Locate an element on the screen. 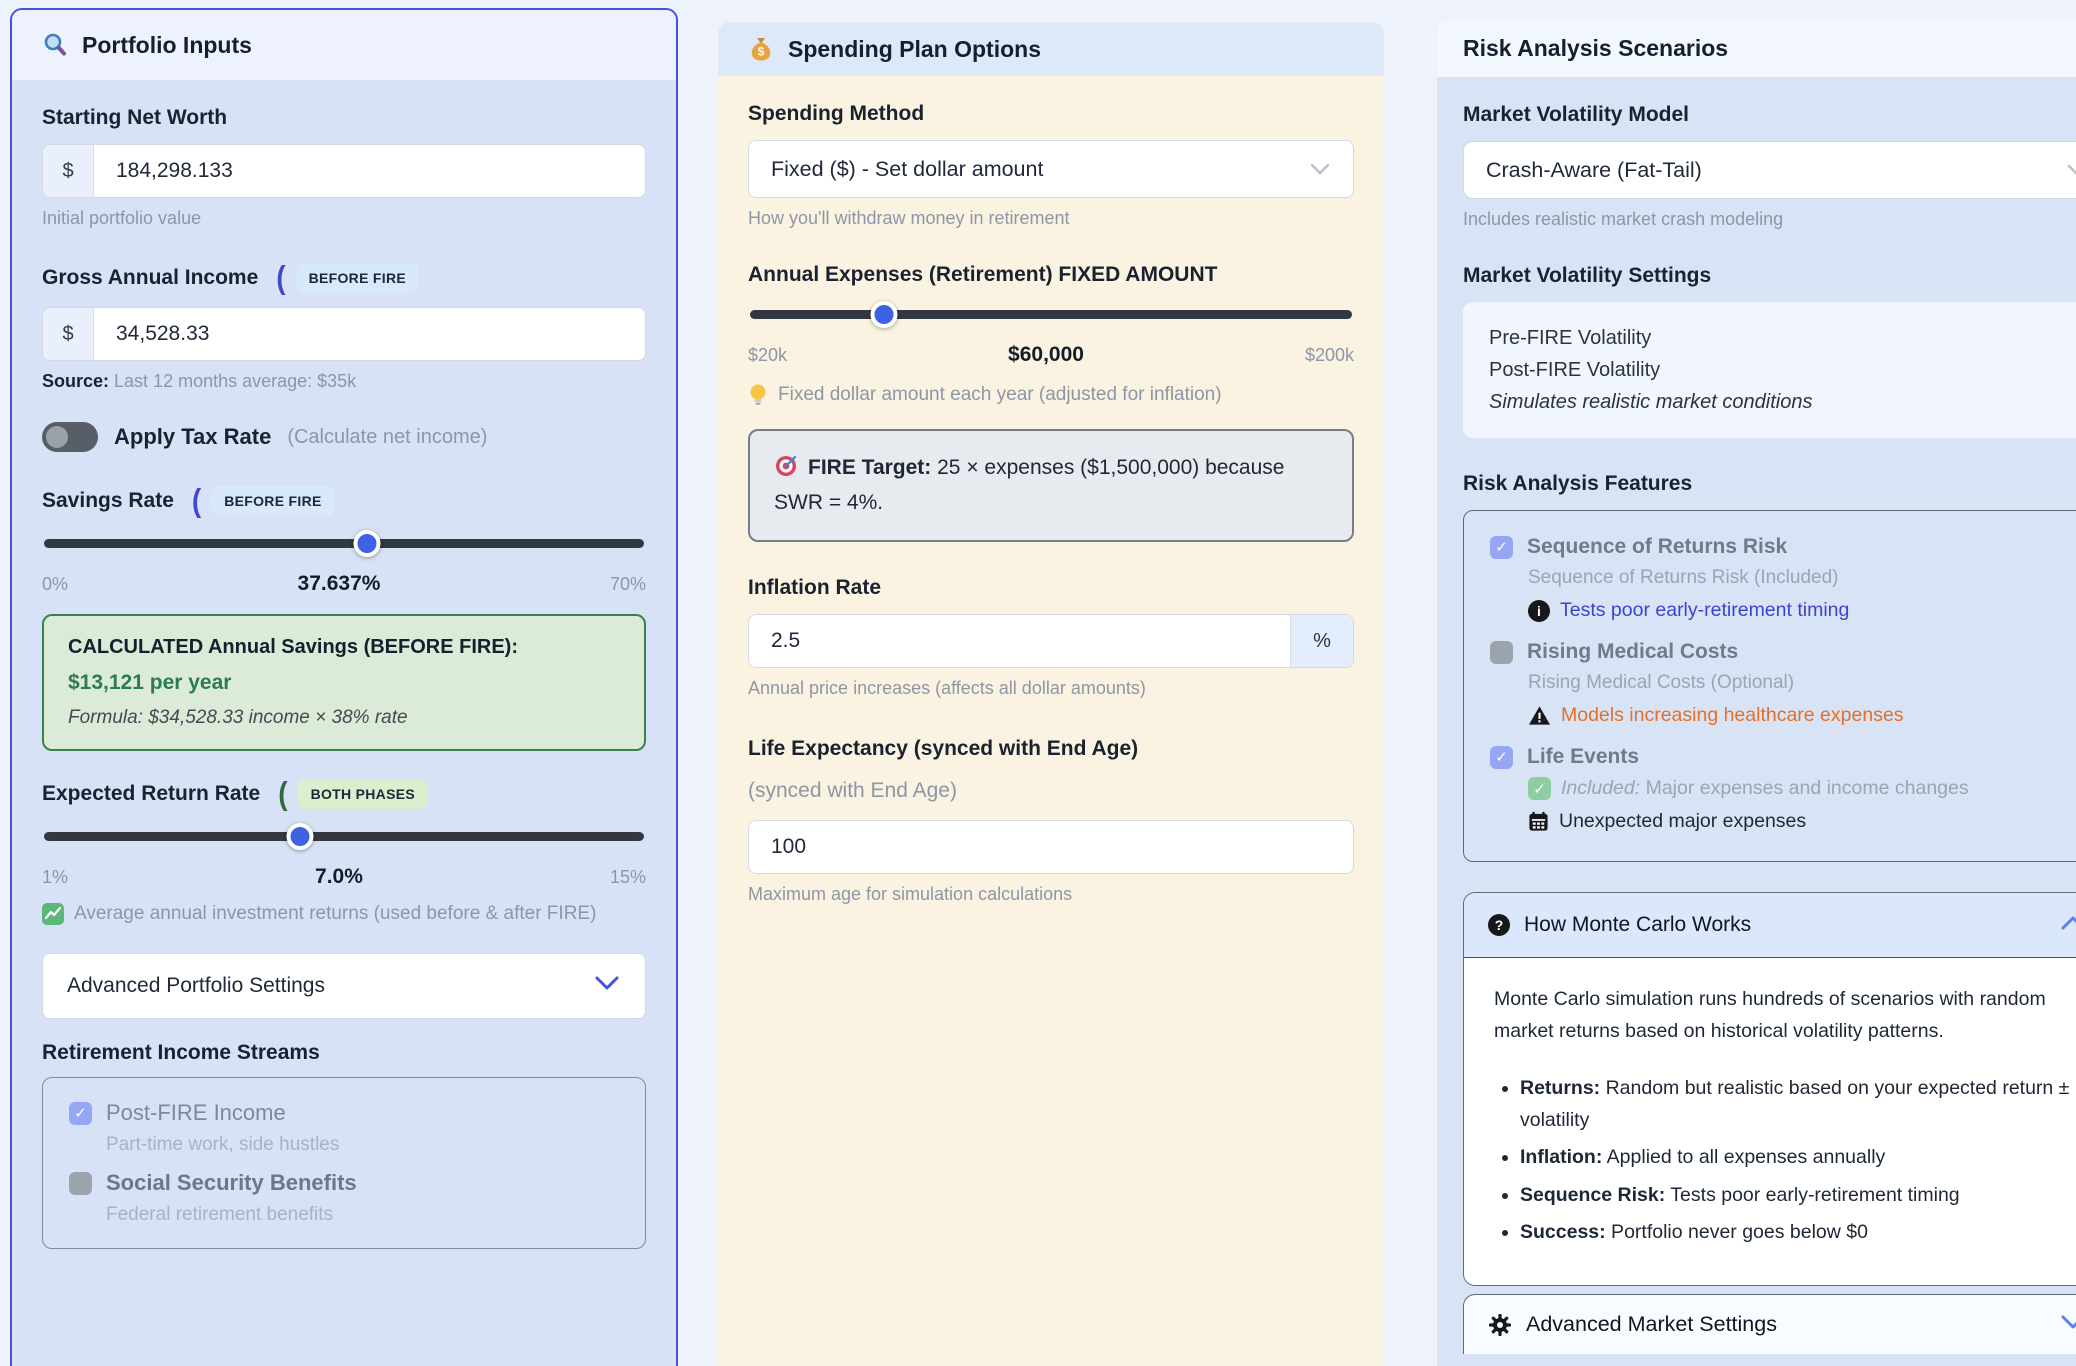 This screenshot has height=1366, width=2076. advanced-market-settings: Advanced Market Settings is located at coordinates (1769, 1324).